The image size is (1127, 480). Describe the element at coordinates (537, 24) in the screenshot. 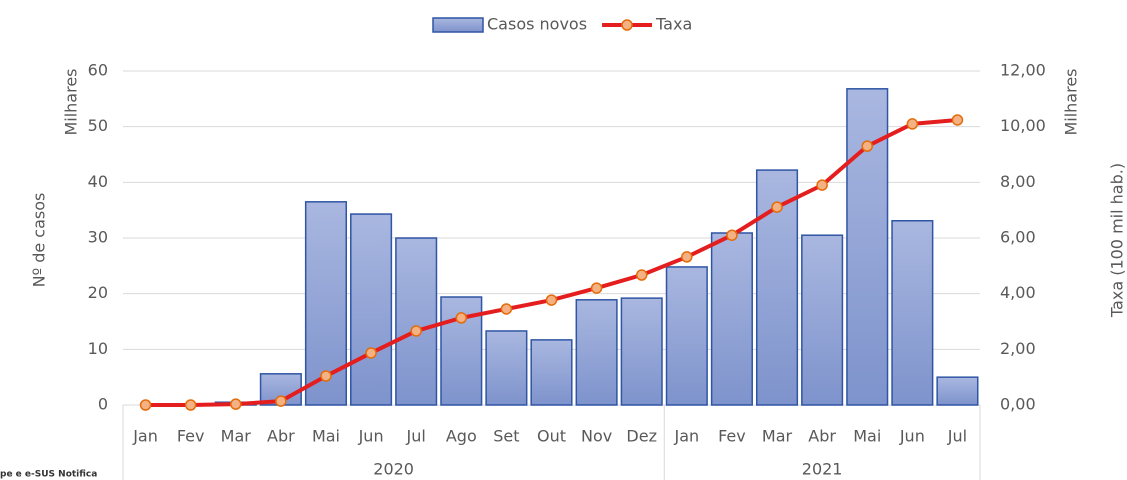

I see `legend-label: Casos novos` at that location.